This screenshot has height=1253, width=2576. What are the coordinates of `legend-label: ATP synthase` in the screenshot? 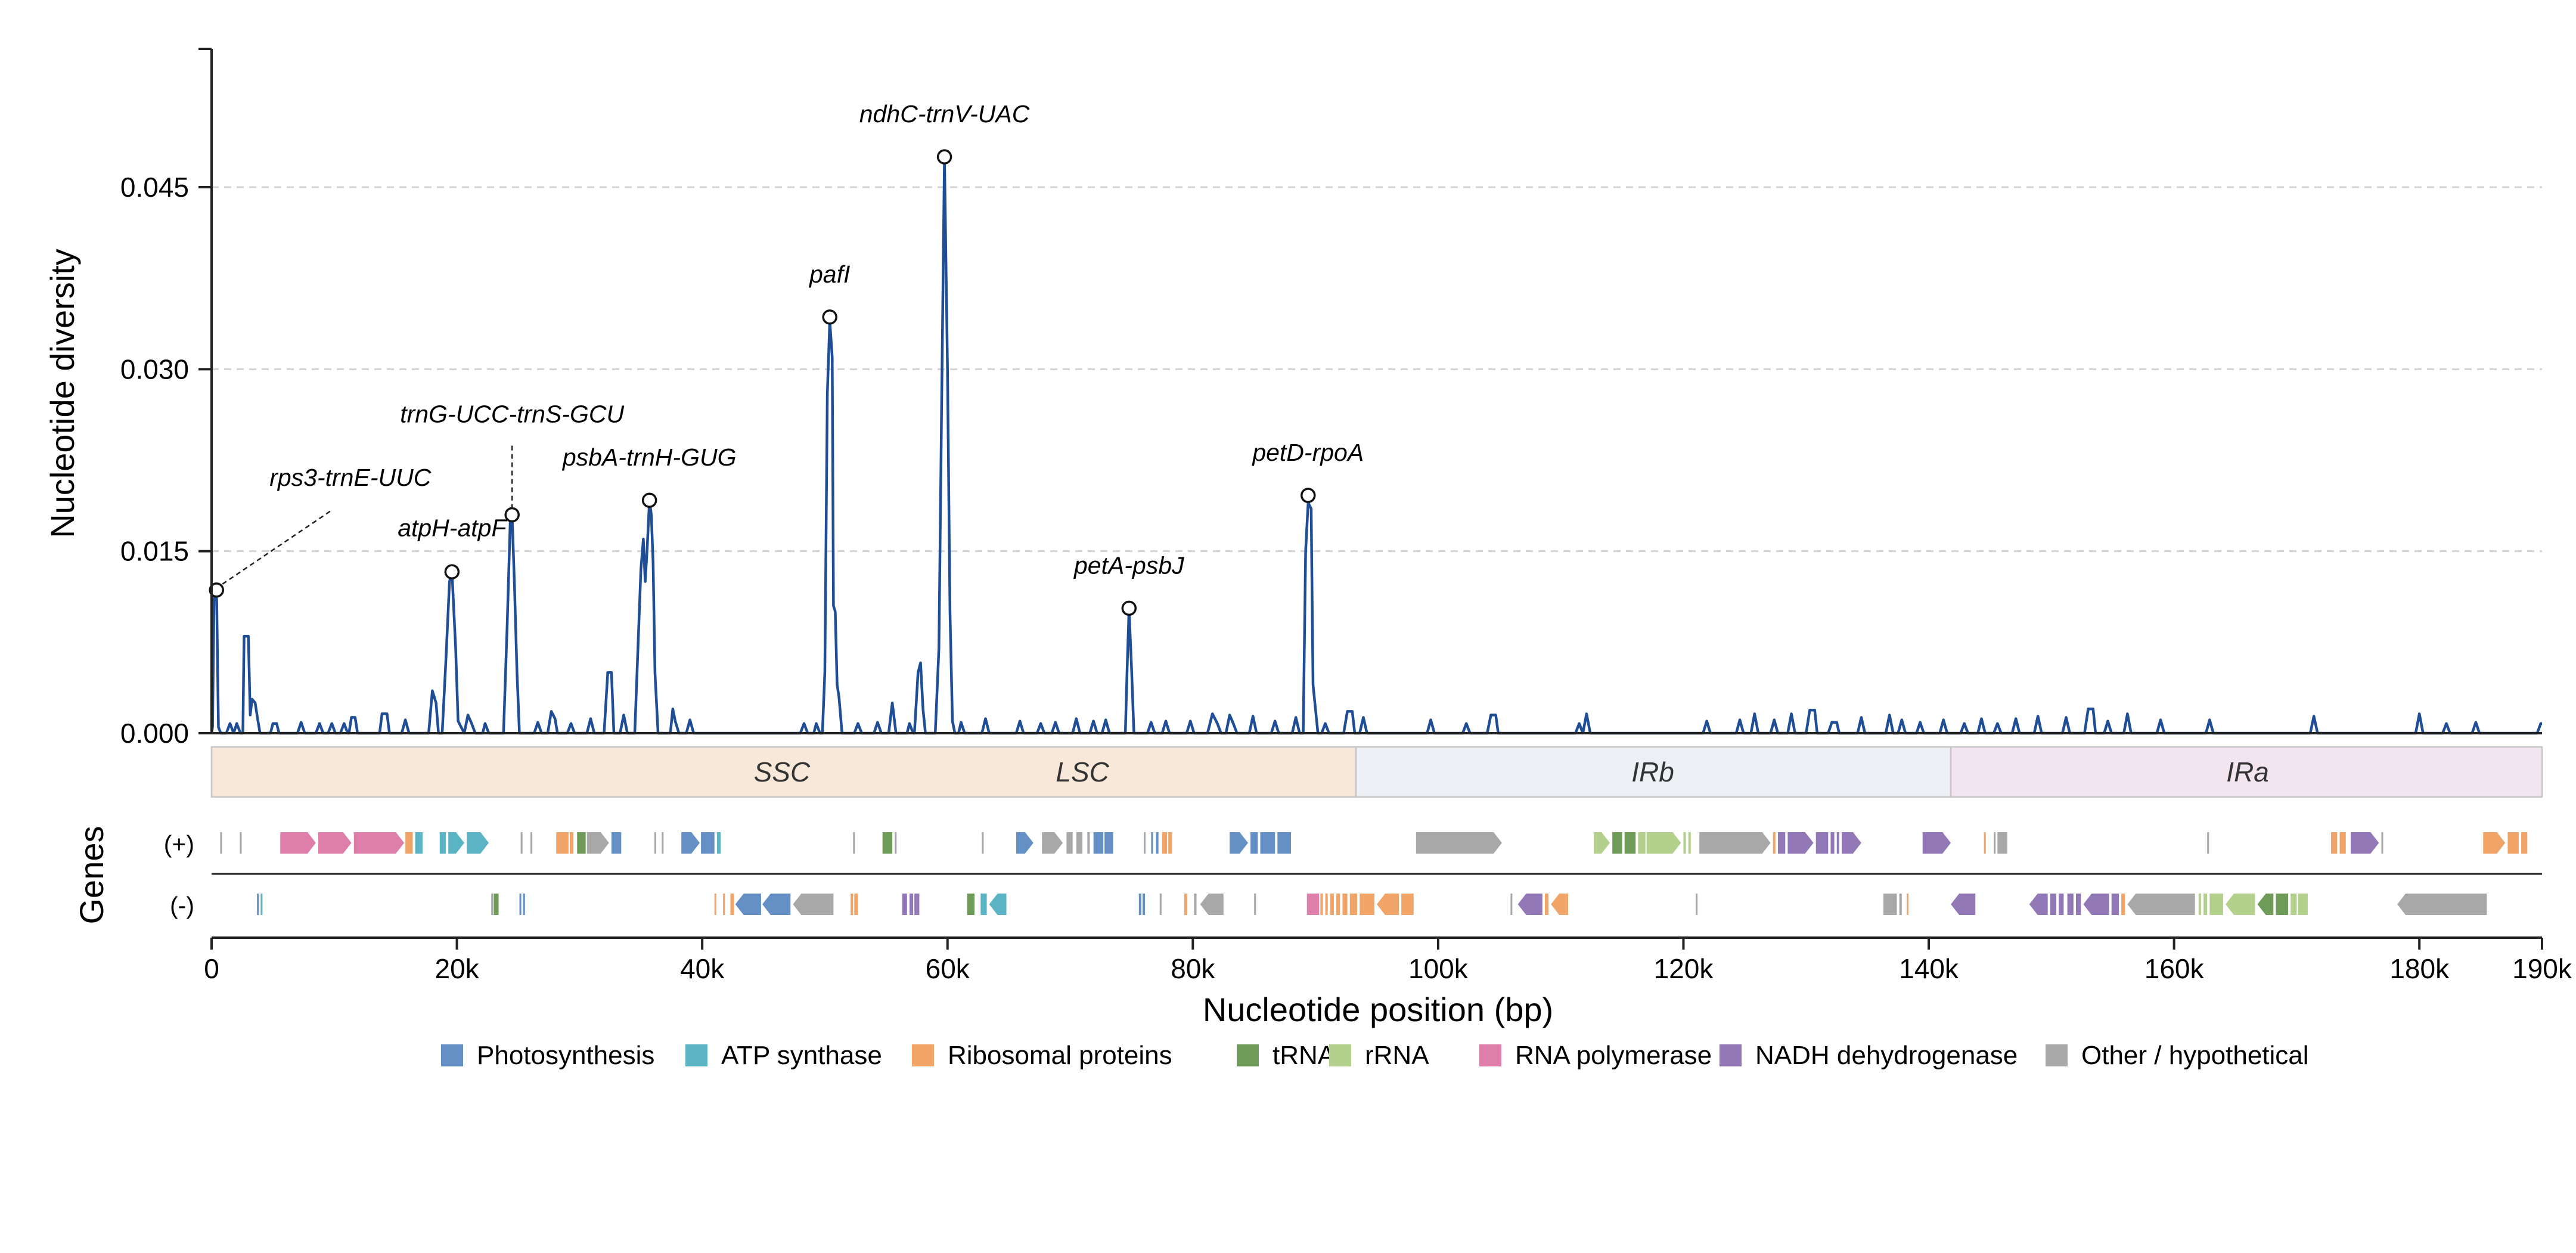 It's located at (802, 1055).